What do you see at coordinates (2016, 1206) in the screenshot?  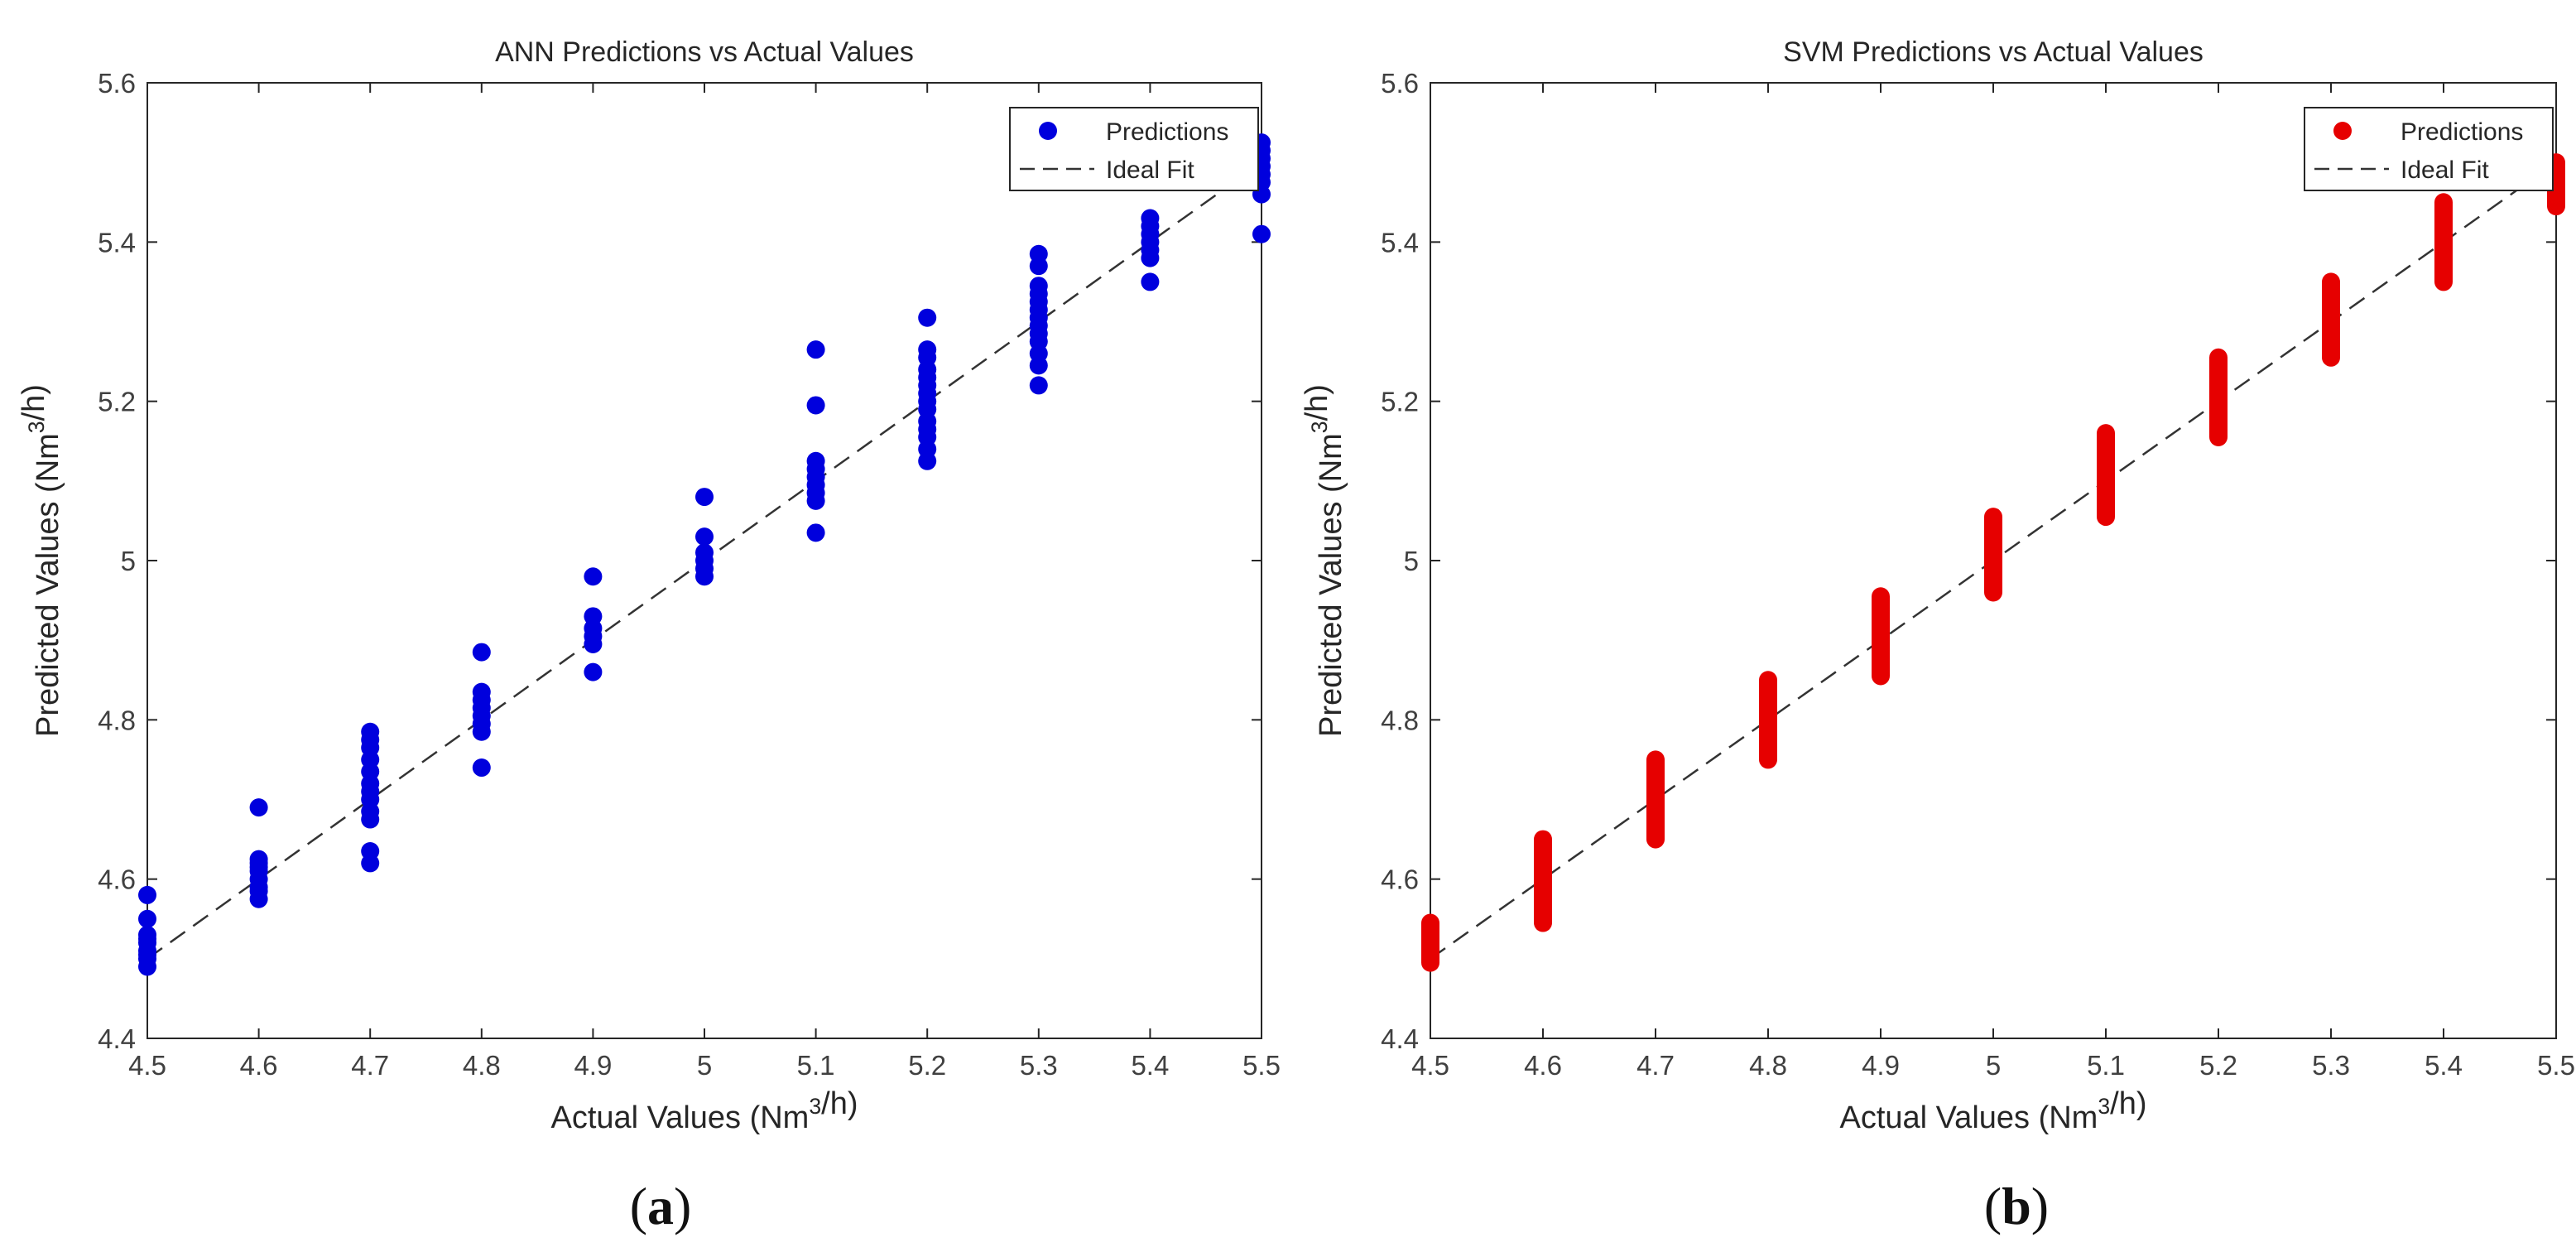 I see `panel-caption: (b)` at bounding box center [2016, 1206].